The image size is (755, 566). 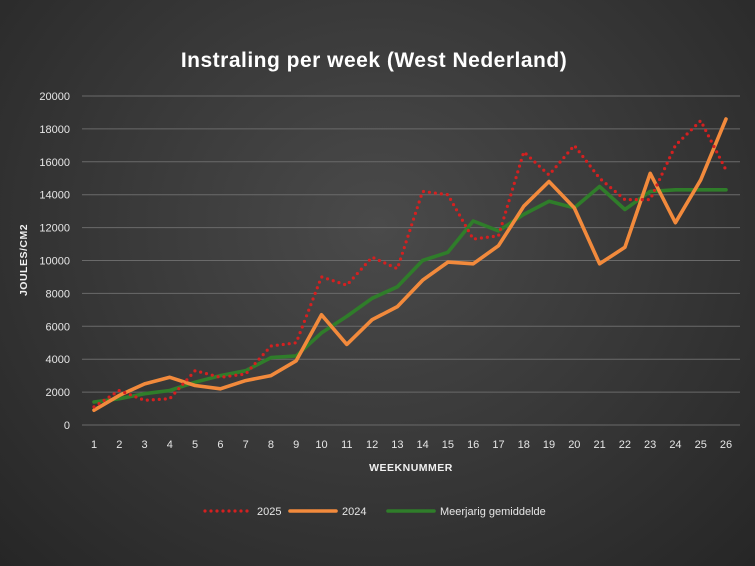 I want to click on y-tick-label: 4000, so click(x=58, y=360).